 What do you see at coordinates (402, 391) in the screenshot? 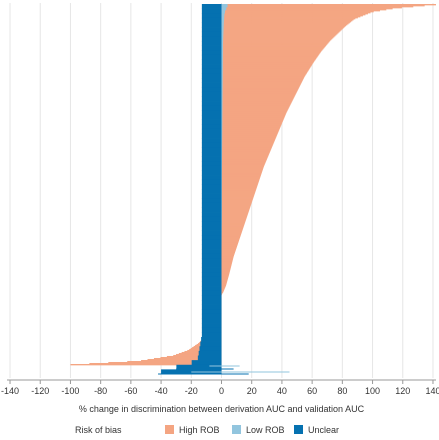
I see `x-tick-label: 120` at bounding box center [402, 391].